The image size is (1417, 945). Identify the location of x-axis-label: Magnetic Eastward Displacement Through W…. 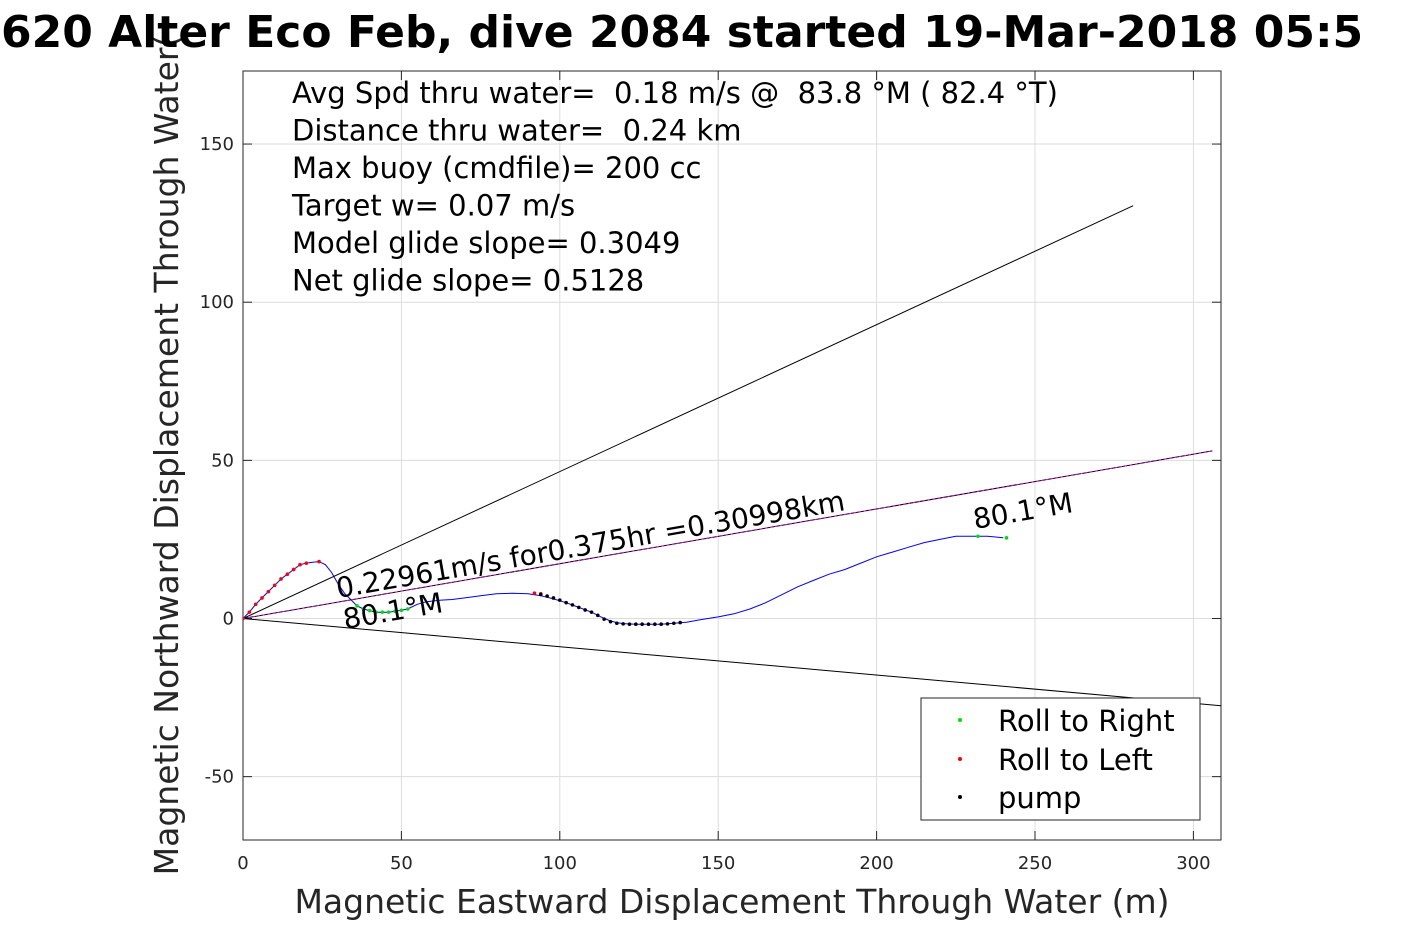
(731, 901).